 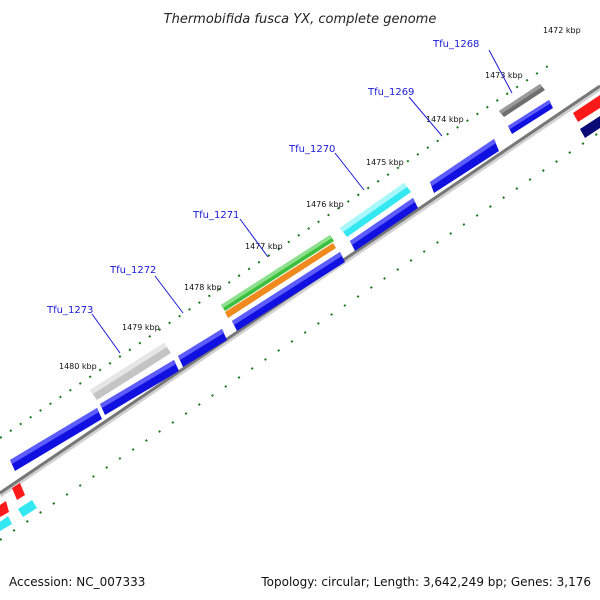 I want to click on tick-label-1474: 1474 kbp, so click(x=445, y=119).